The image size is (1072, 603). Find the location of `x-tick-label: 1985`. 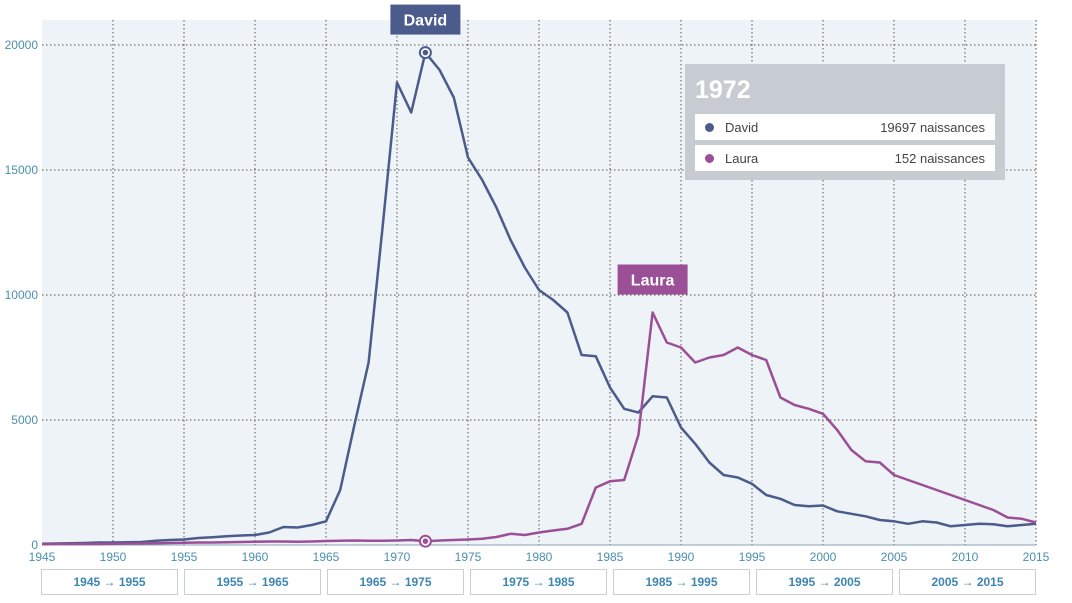

x-tick-label: 1985 is located at coordinates (610, 557).